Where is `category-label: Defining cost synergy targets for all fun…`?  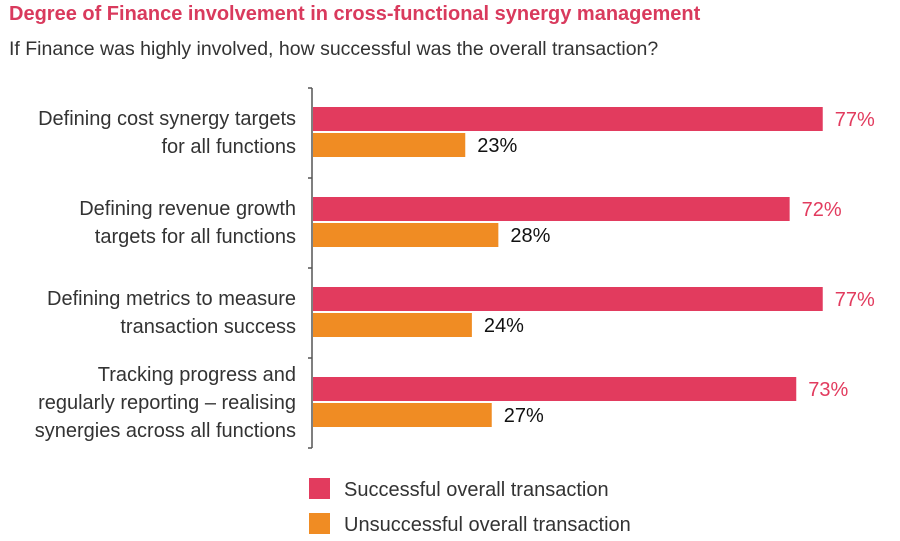 category-label: Defining cost synergy targets for all fun… is located at coordinates (167, 133).